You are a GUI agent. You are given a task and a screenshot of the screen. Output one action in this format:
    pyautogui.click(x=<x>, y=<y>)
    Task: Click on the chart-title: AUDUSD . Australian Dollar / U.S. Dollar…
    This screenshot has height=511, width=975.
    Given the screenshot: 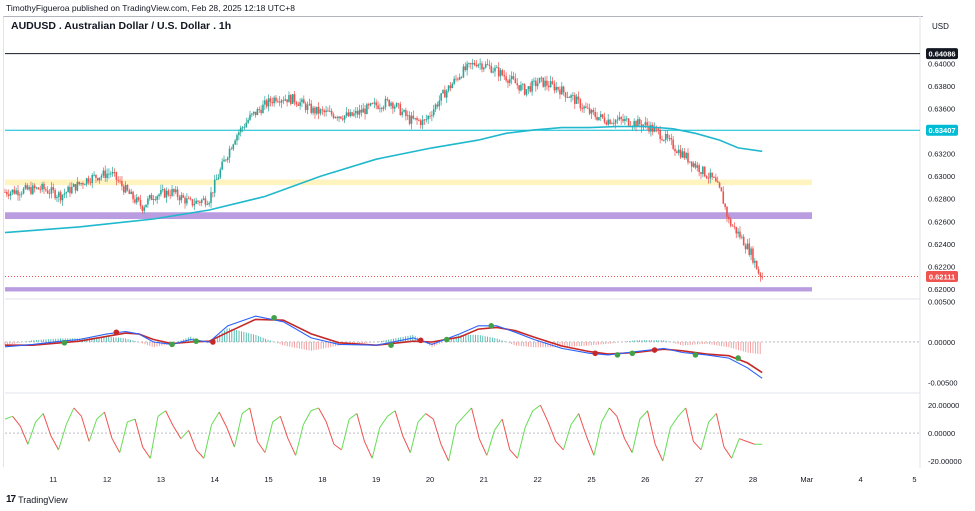 What is the action you would take?
    pyautogui.click(x=121, y=26)
    